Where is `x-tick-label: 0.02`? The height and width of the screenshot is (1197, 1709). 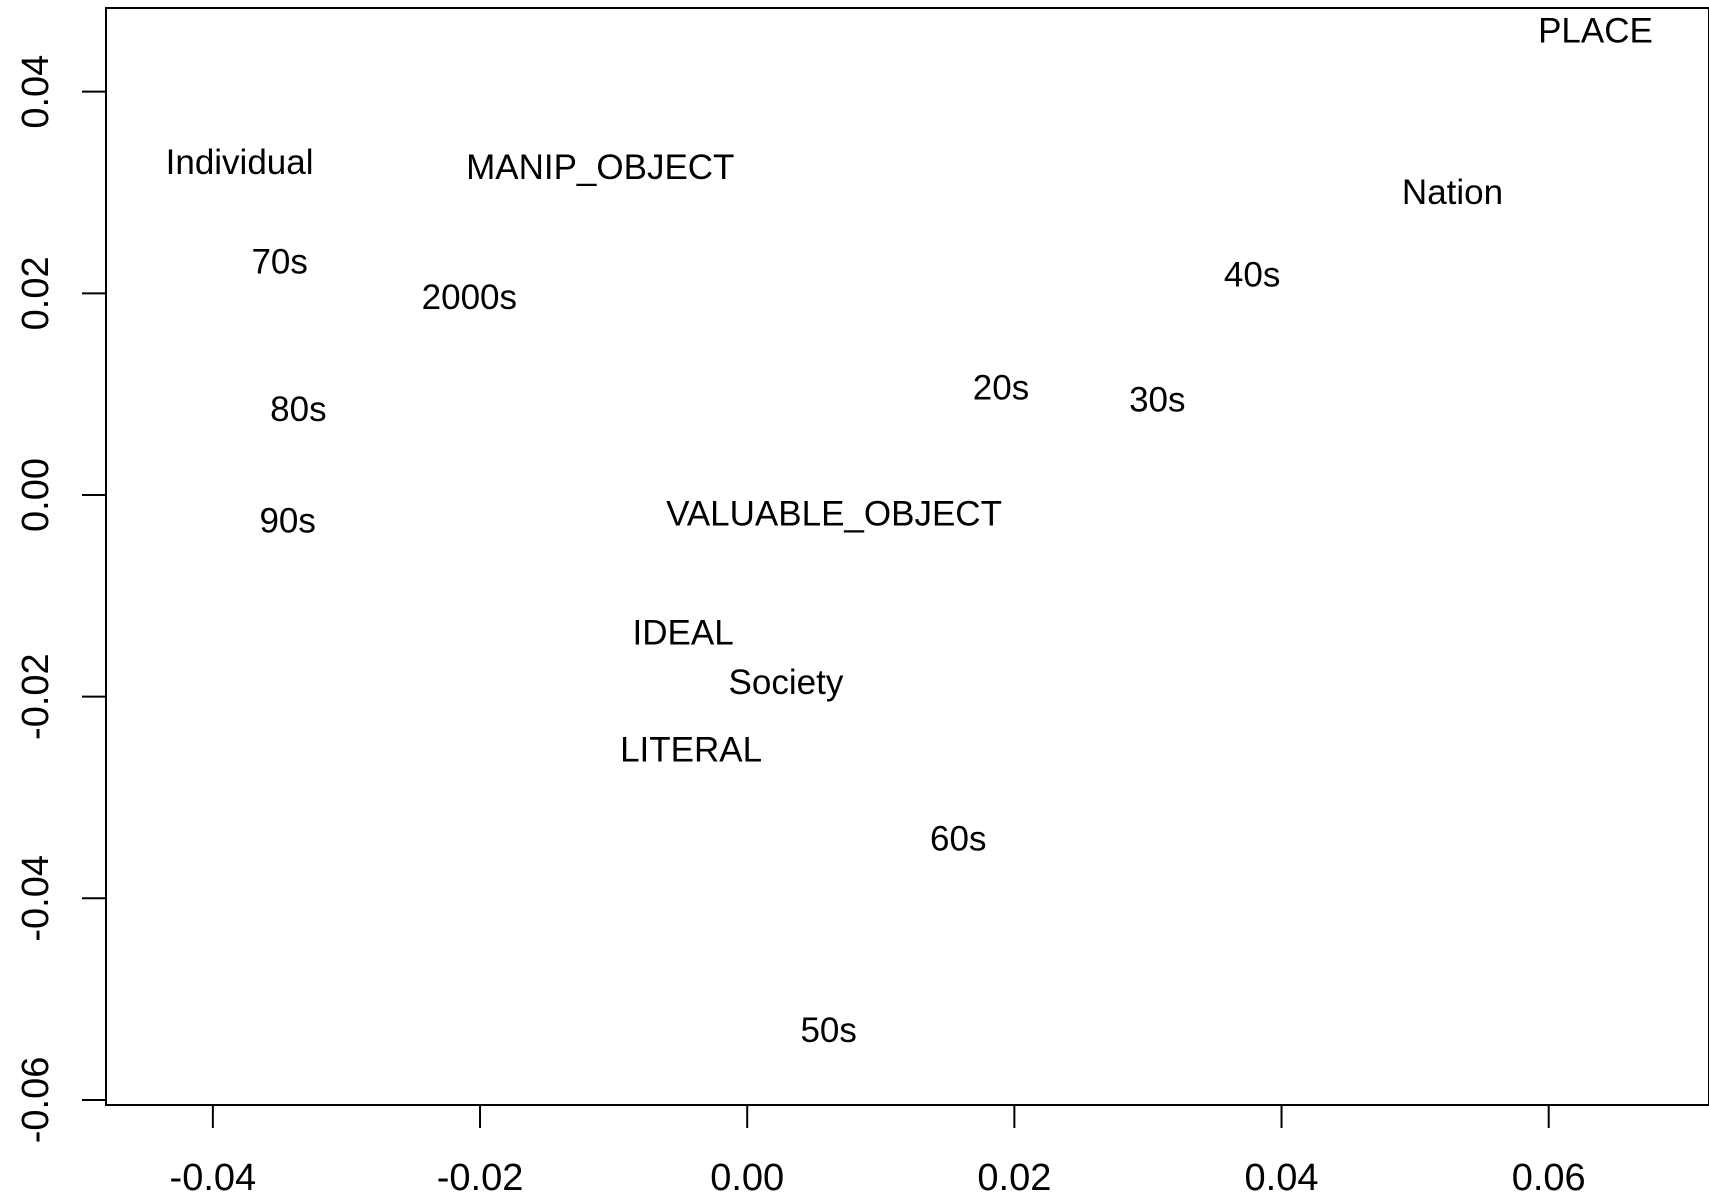 x-tick-label: 0.02 is located at coordinates (1014, 1177).